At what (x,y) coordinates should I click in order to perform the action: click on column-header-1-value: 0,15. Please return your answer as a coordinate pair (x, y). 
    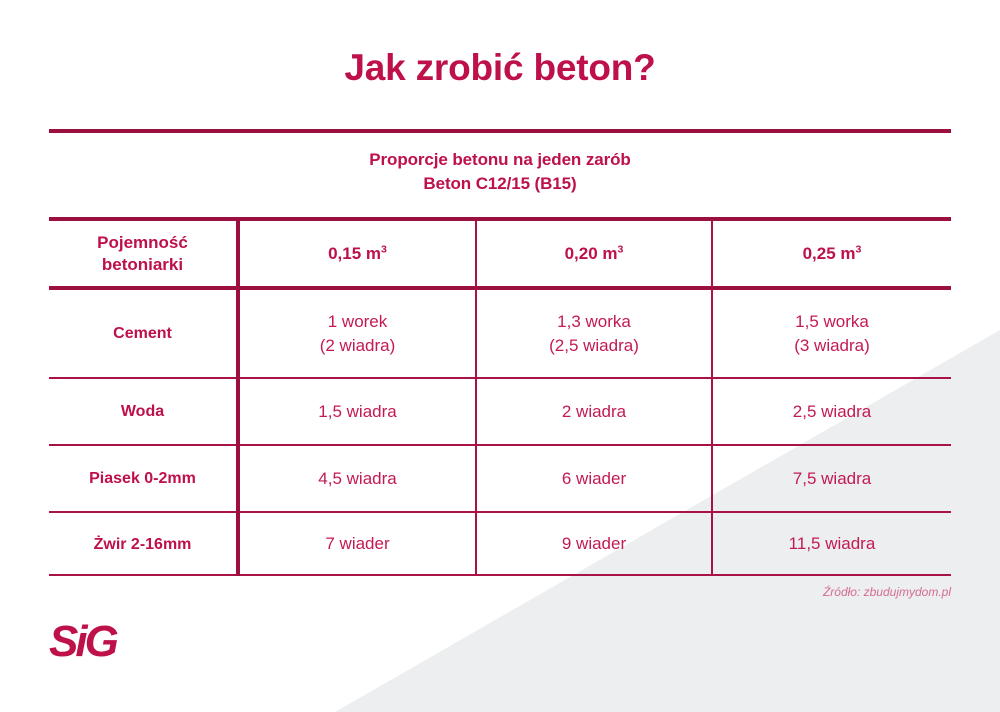
    Looking at the image, I should click on (345, 253).